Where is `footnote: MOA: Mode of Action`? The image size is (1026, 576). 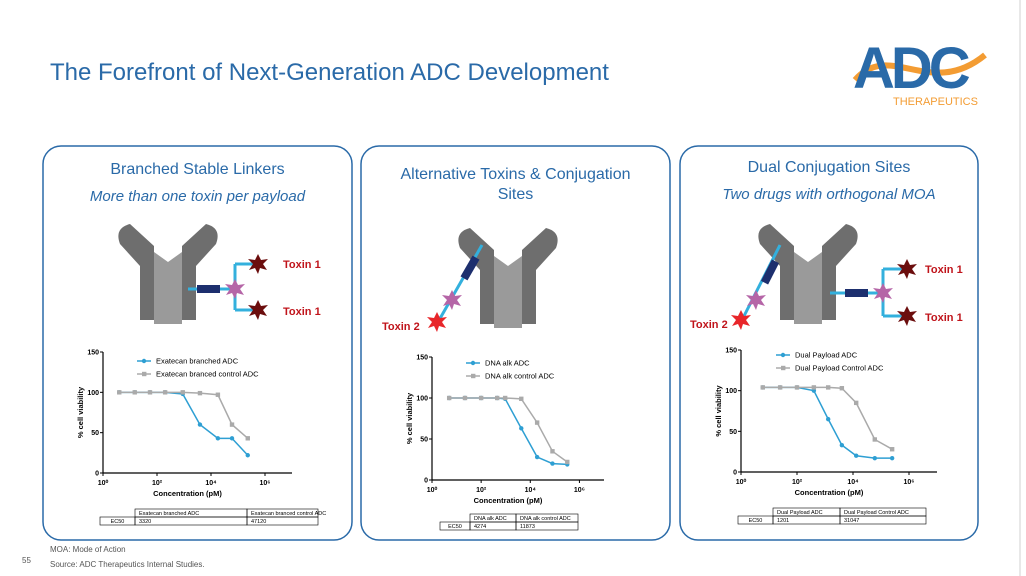
footnote: MOA: Mode of Action is located at coordinates (88, 549).